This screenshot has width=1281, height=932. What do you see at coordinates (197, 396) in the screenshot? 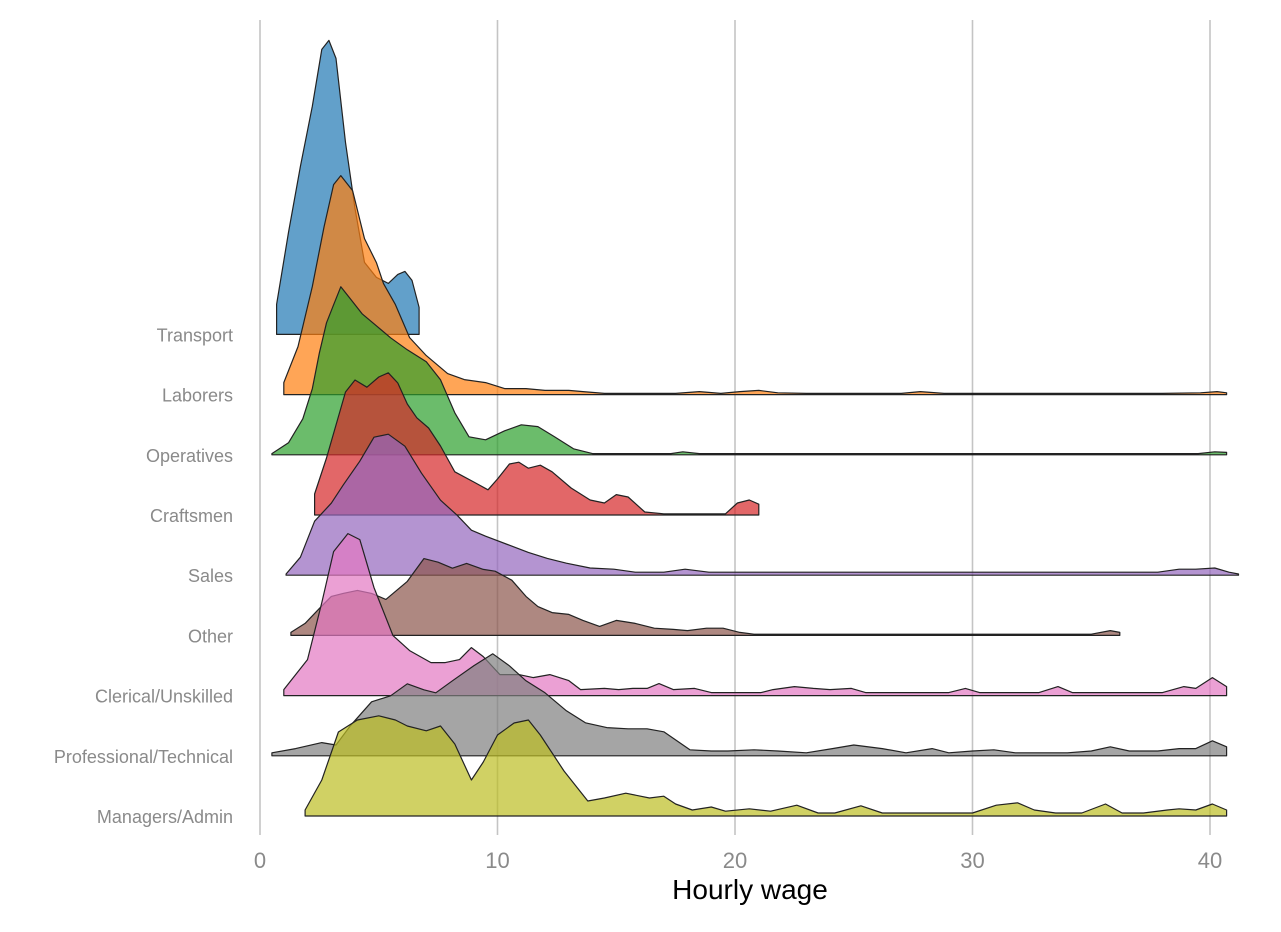
I see `category-label-laborers: Laborers` at bounding box center [197, 396].